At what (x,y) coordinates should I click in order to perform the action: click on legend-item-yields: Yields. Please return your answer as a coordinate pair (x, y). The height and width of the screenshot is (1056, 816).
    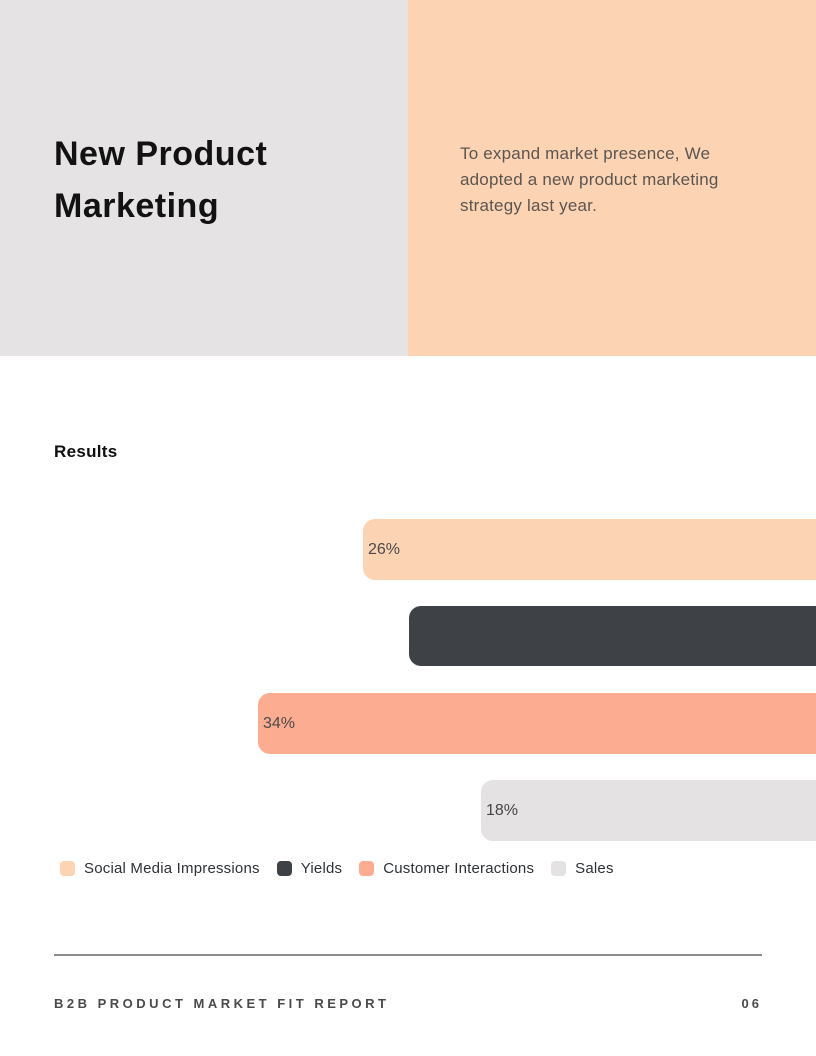
    Looking at the image, I should click on (309, 868).